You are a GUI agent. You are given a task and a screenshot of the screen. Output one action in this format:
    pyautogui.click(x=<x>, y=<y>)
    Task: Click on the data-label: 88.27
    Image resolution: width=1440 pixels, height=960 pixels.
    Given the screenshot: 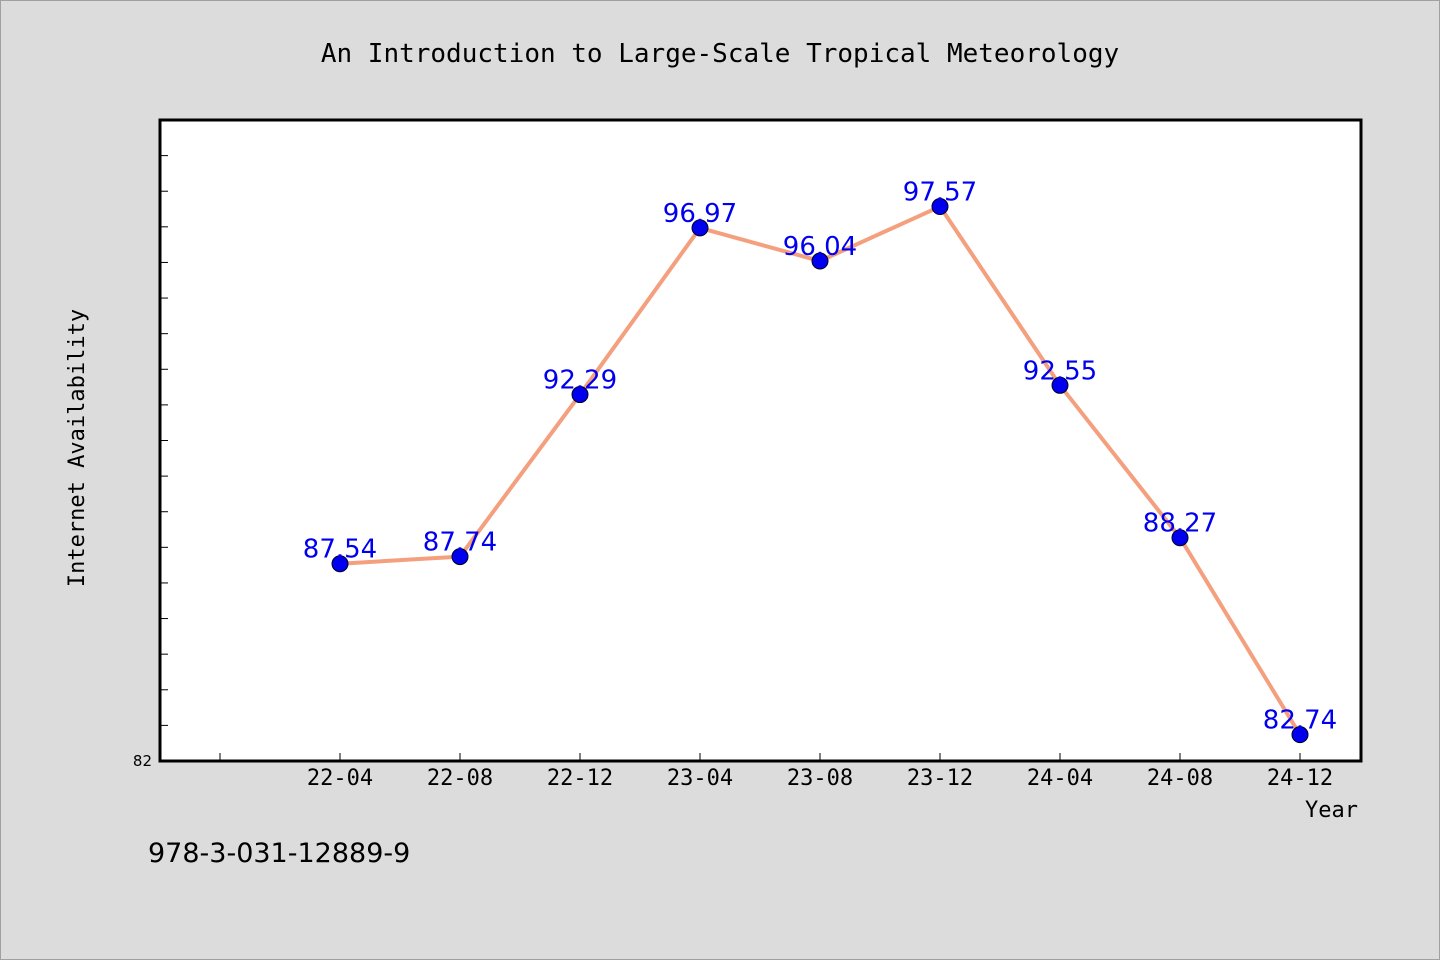 What is the action you would take?
    pyautogui.click(x=1180, y=524)
    